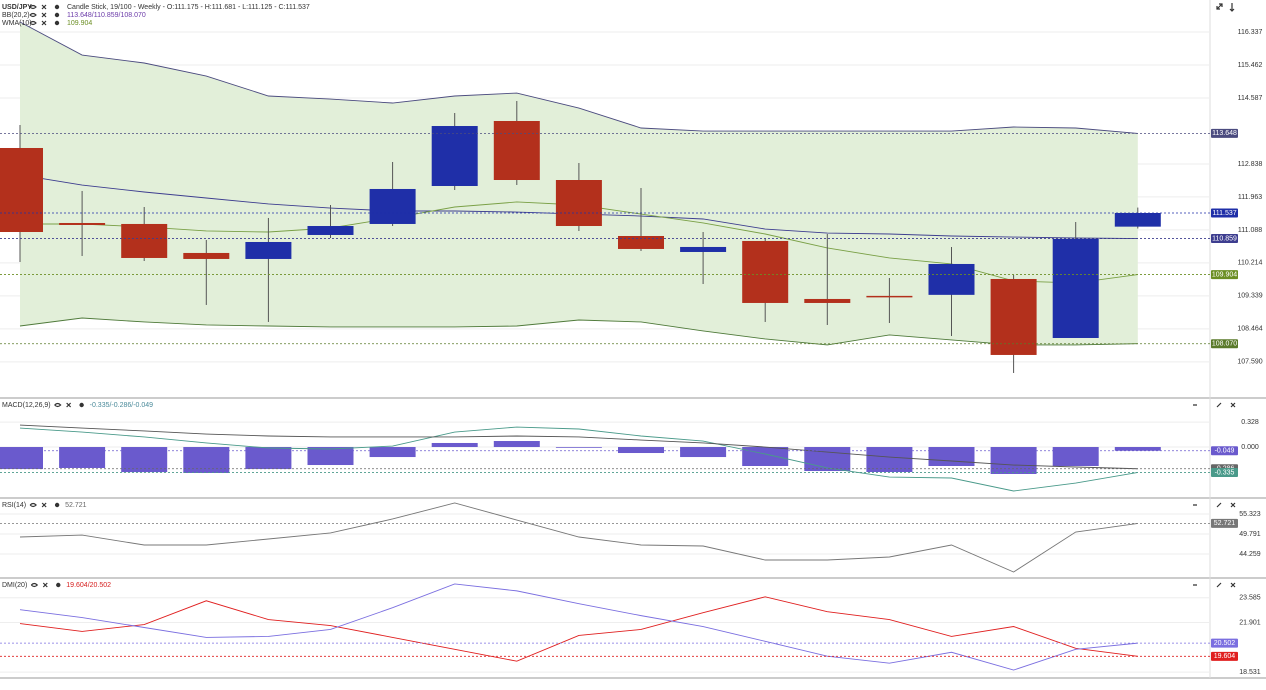 This screenshot has width=1266, height=690. What do you see at coordinates (1219, 6) in the screenshot?
I see `maximize-icon` at bounding box center [1219, 6].